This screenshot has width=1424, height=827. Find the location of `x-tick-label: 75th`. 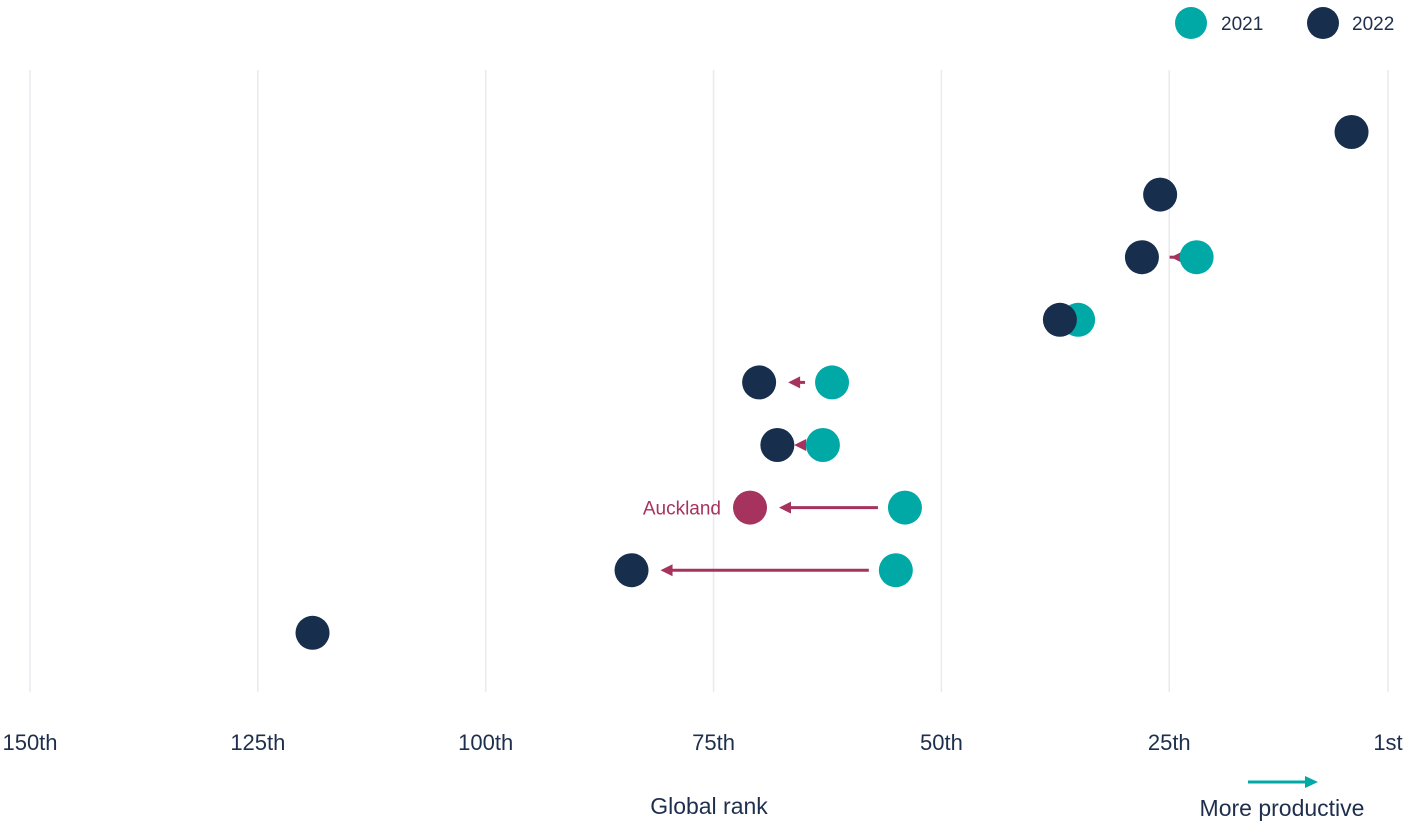

x-tick-label: 75th is located at coordinates (713, 742).